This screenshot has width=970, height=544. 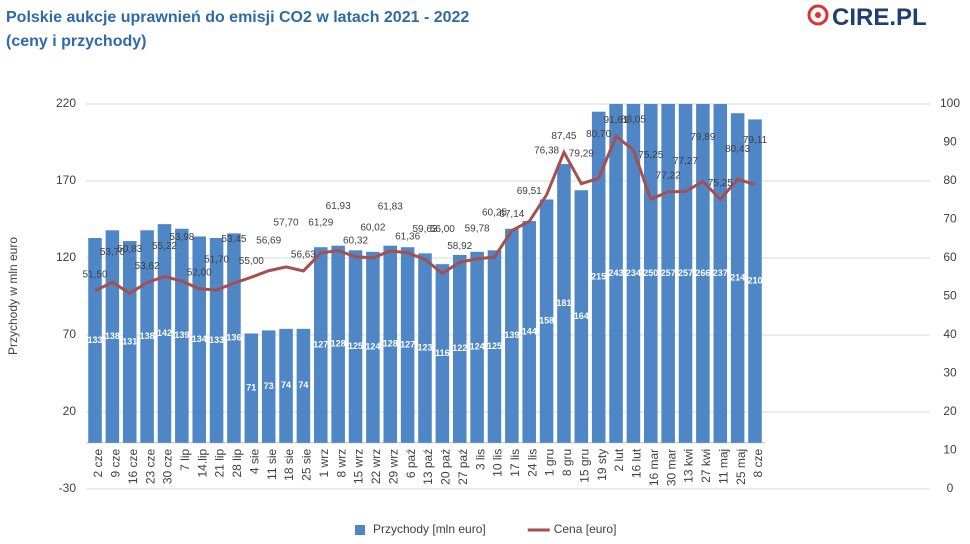 I want to click on y2-tick-label: 70, so click(x=950, y=219).